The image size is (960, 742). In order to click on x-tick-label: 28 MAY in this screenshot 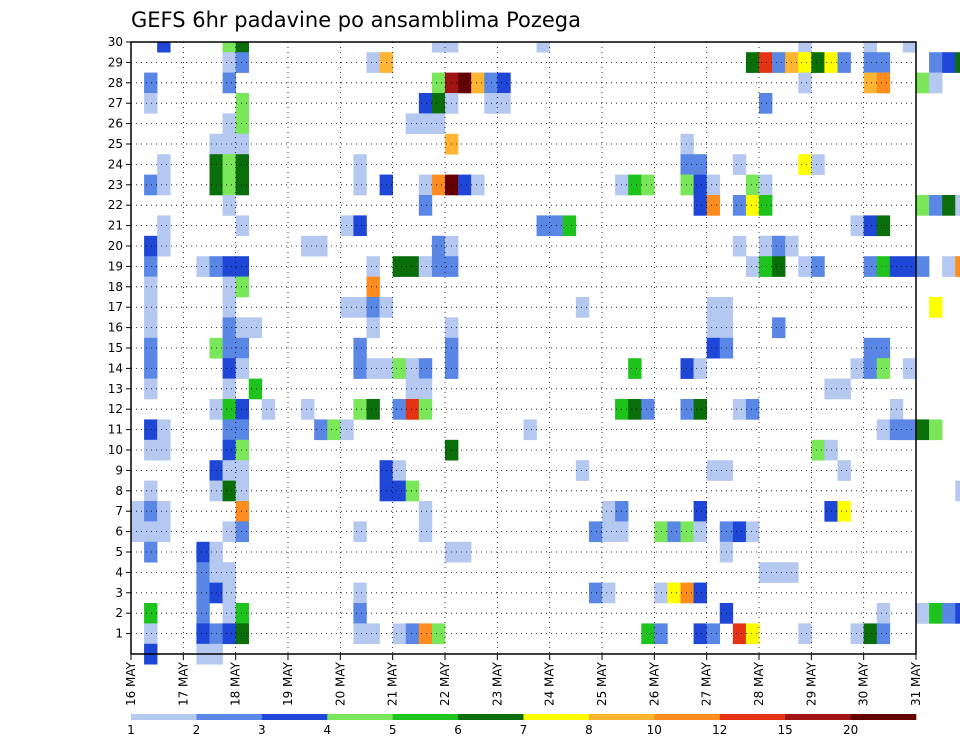, I will do `click(759, 683)`.